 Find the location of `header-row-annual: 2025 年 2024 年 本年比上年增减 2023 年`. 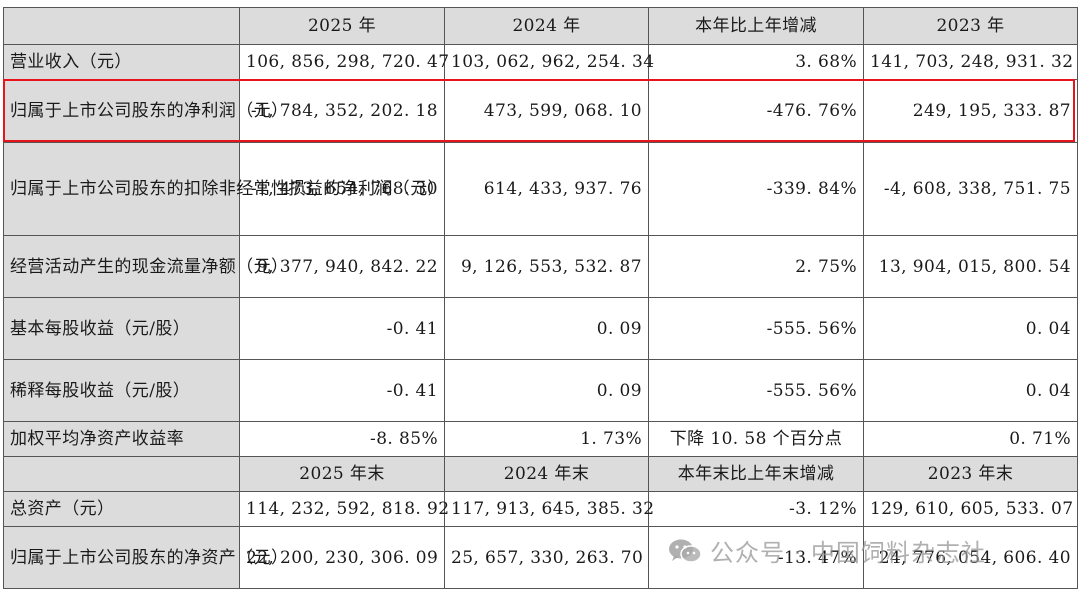

header-row-annual: 2025 年 2024 年 本年比上年增减 2023 年 is located at coordinates (540, 26).